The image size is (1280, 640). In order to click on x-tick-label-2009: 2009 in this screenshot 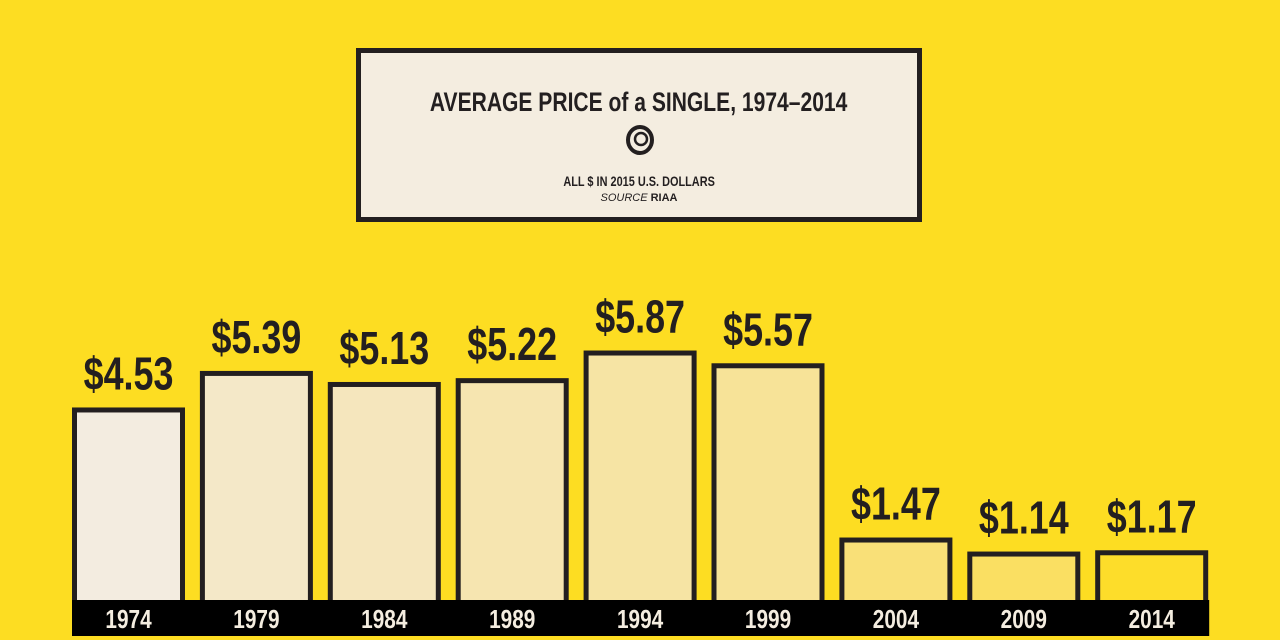, I will do `click(1024, 619)`.